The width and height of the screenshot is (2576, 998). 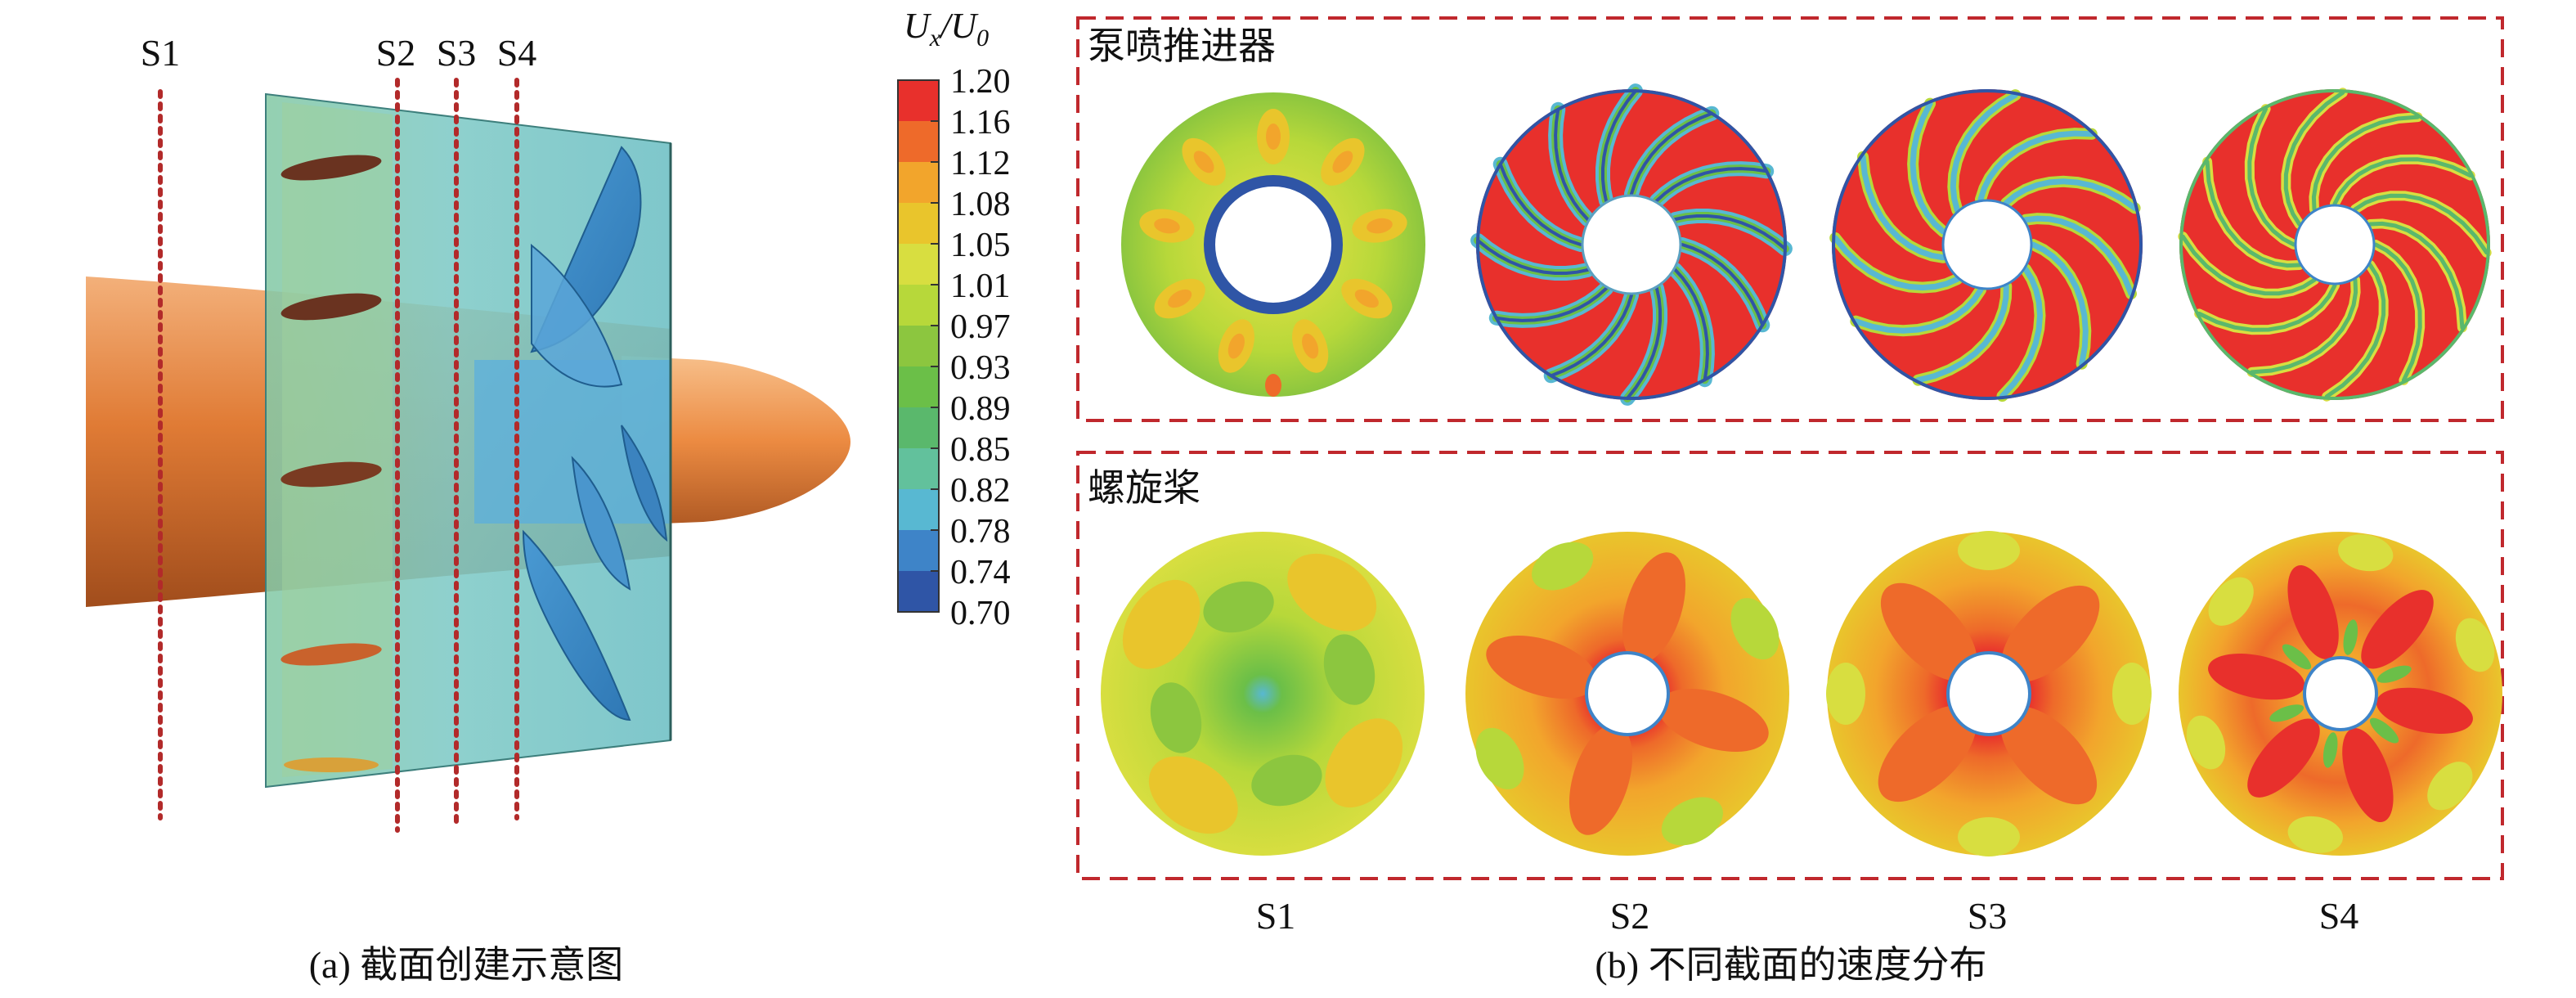 I want to click on pump-disk-s2-blades, so click(x=1632, y=244).